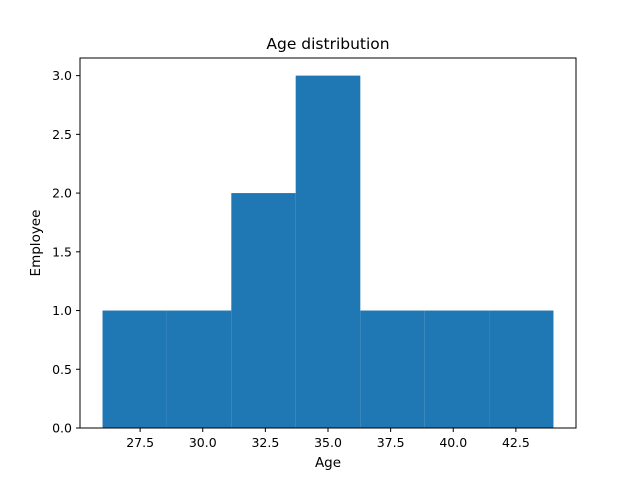  What do you see at coordinates (36, 243) in the screenshot?
I see `y-axis-title: Employee` at bounding box center [36, 243].